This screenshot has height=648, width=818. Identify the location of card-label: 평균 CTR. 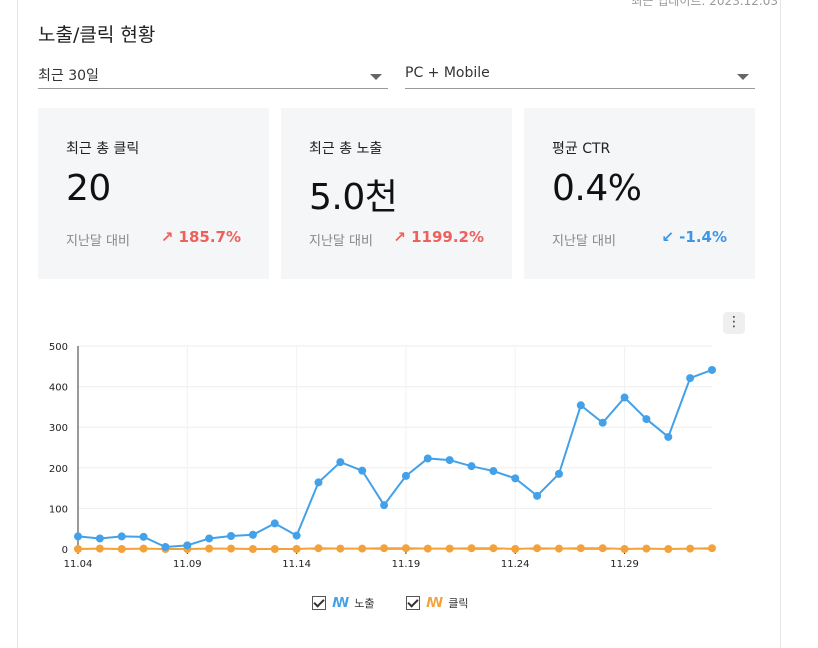
(581, 149).